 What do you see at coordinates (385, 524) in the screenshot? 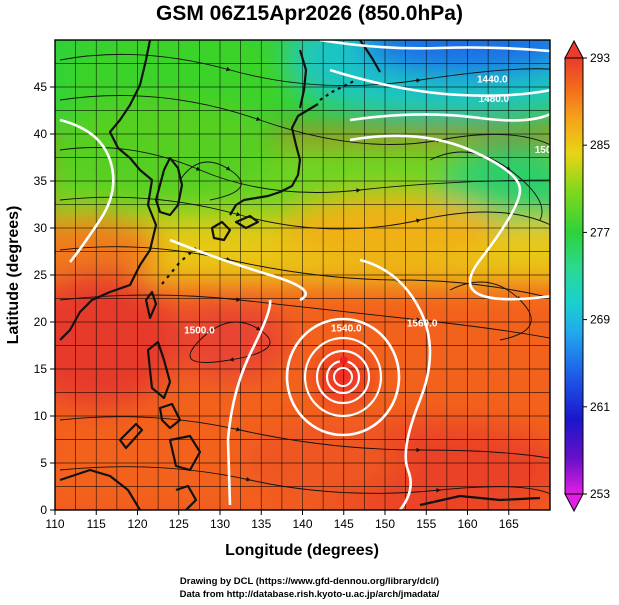
I see `x-tick-label: 150` at bounding box center [385, 524].